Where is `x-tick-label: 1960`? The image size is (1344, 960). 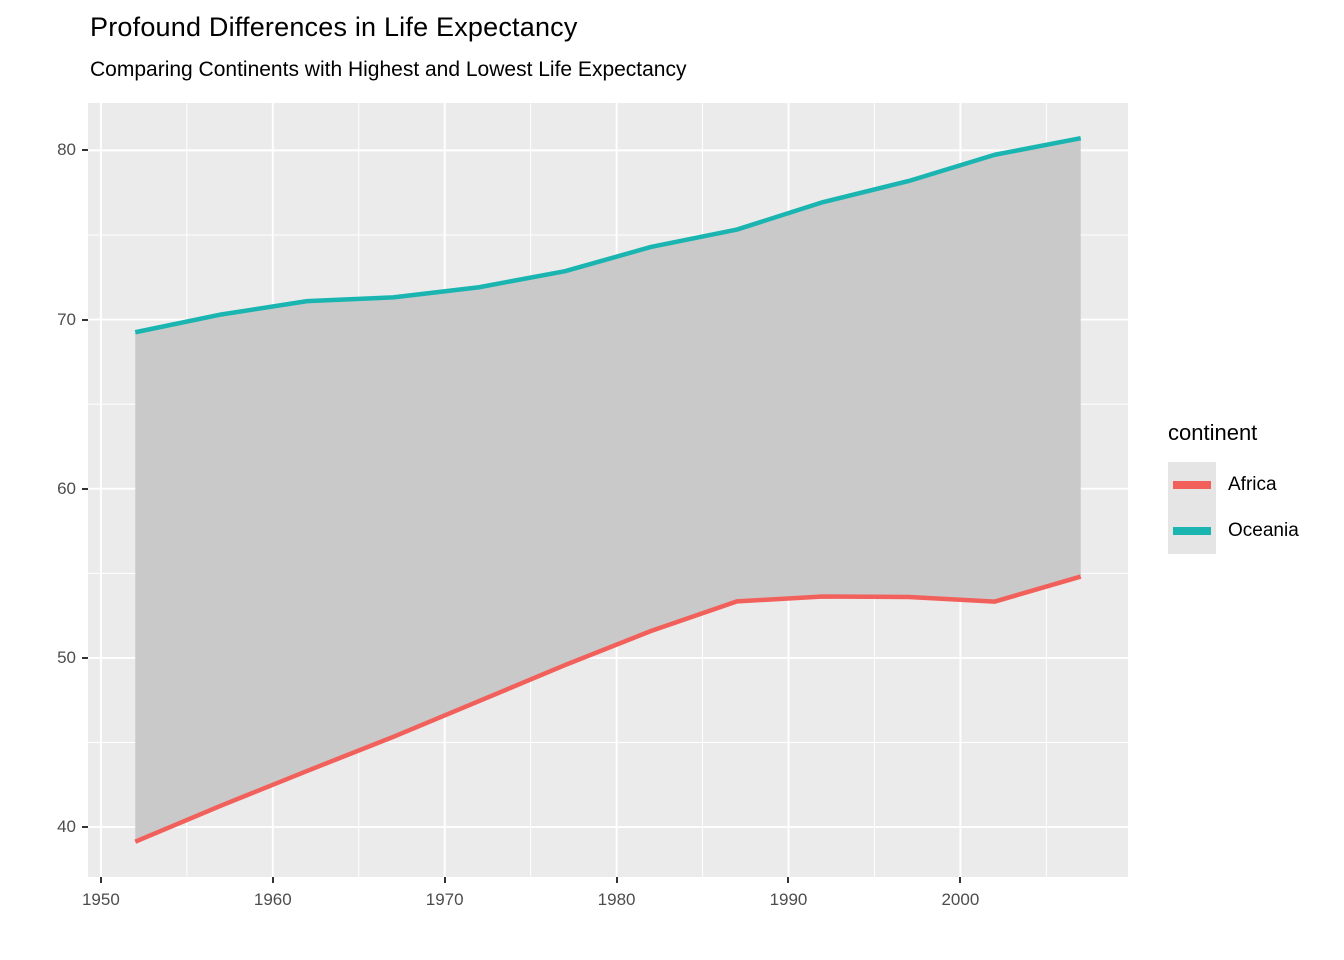 x-tick-label: 1960 is located at coordinates (272, 899).